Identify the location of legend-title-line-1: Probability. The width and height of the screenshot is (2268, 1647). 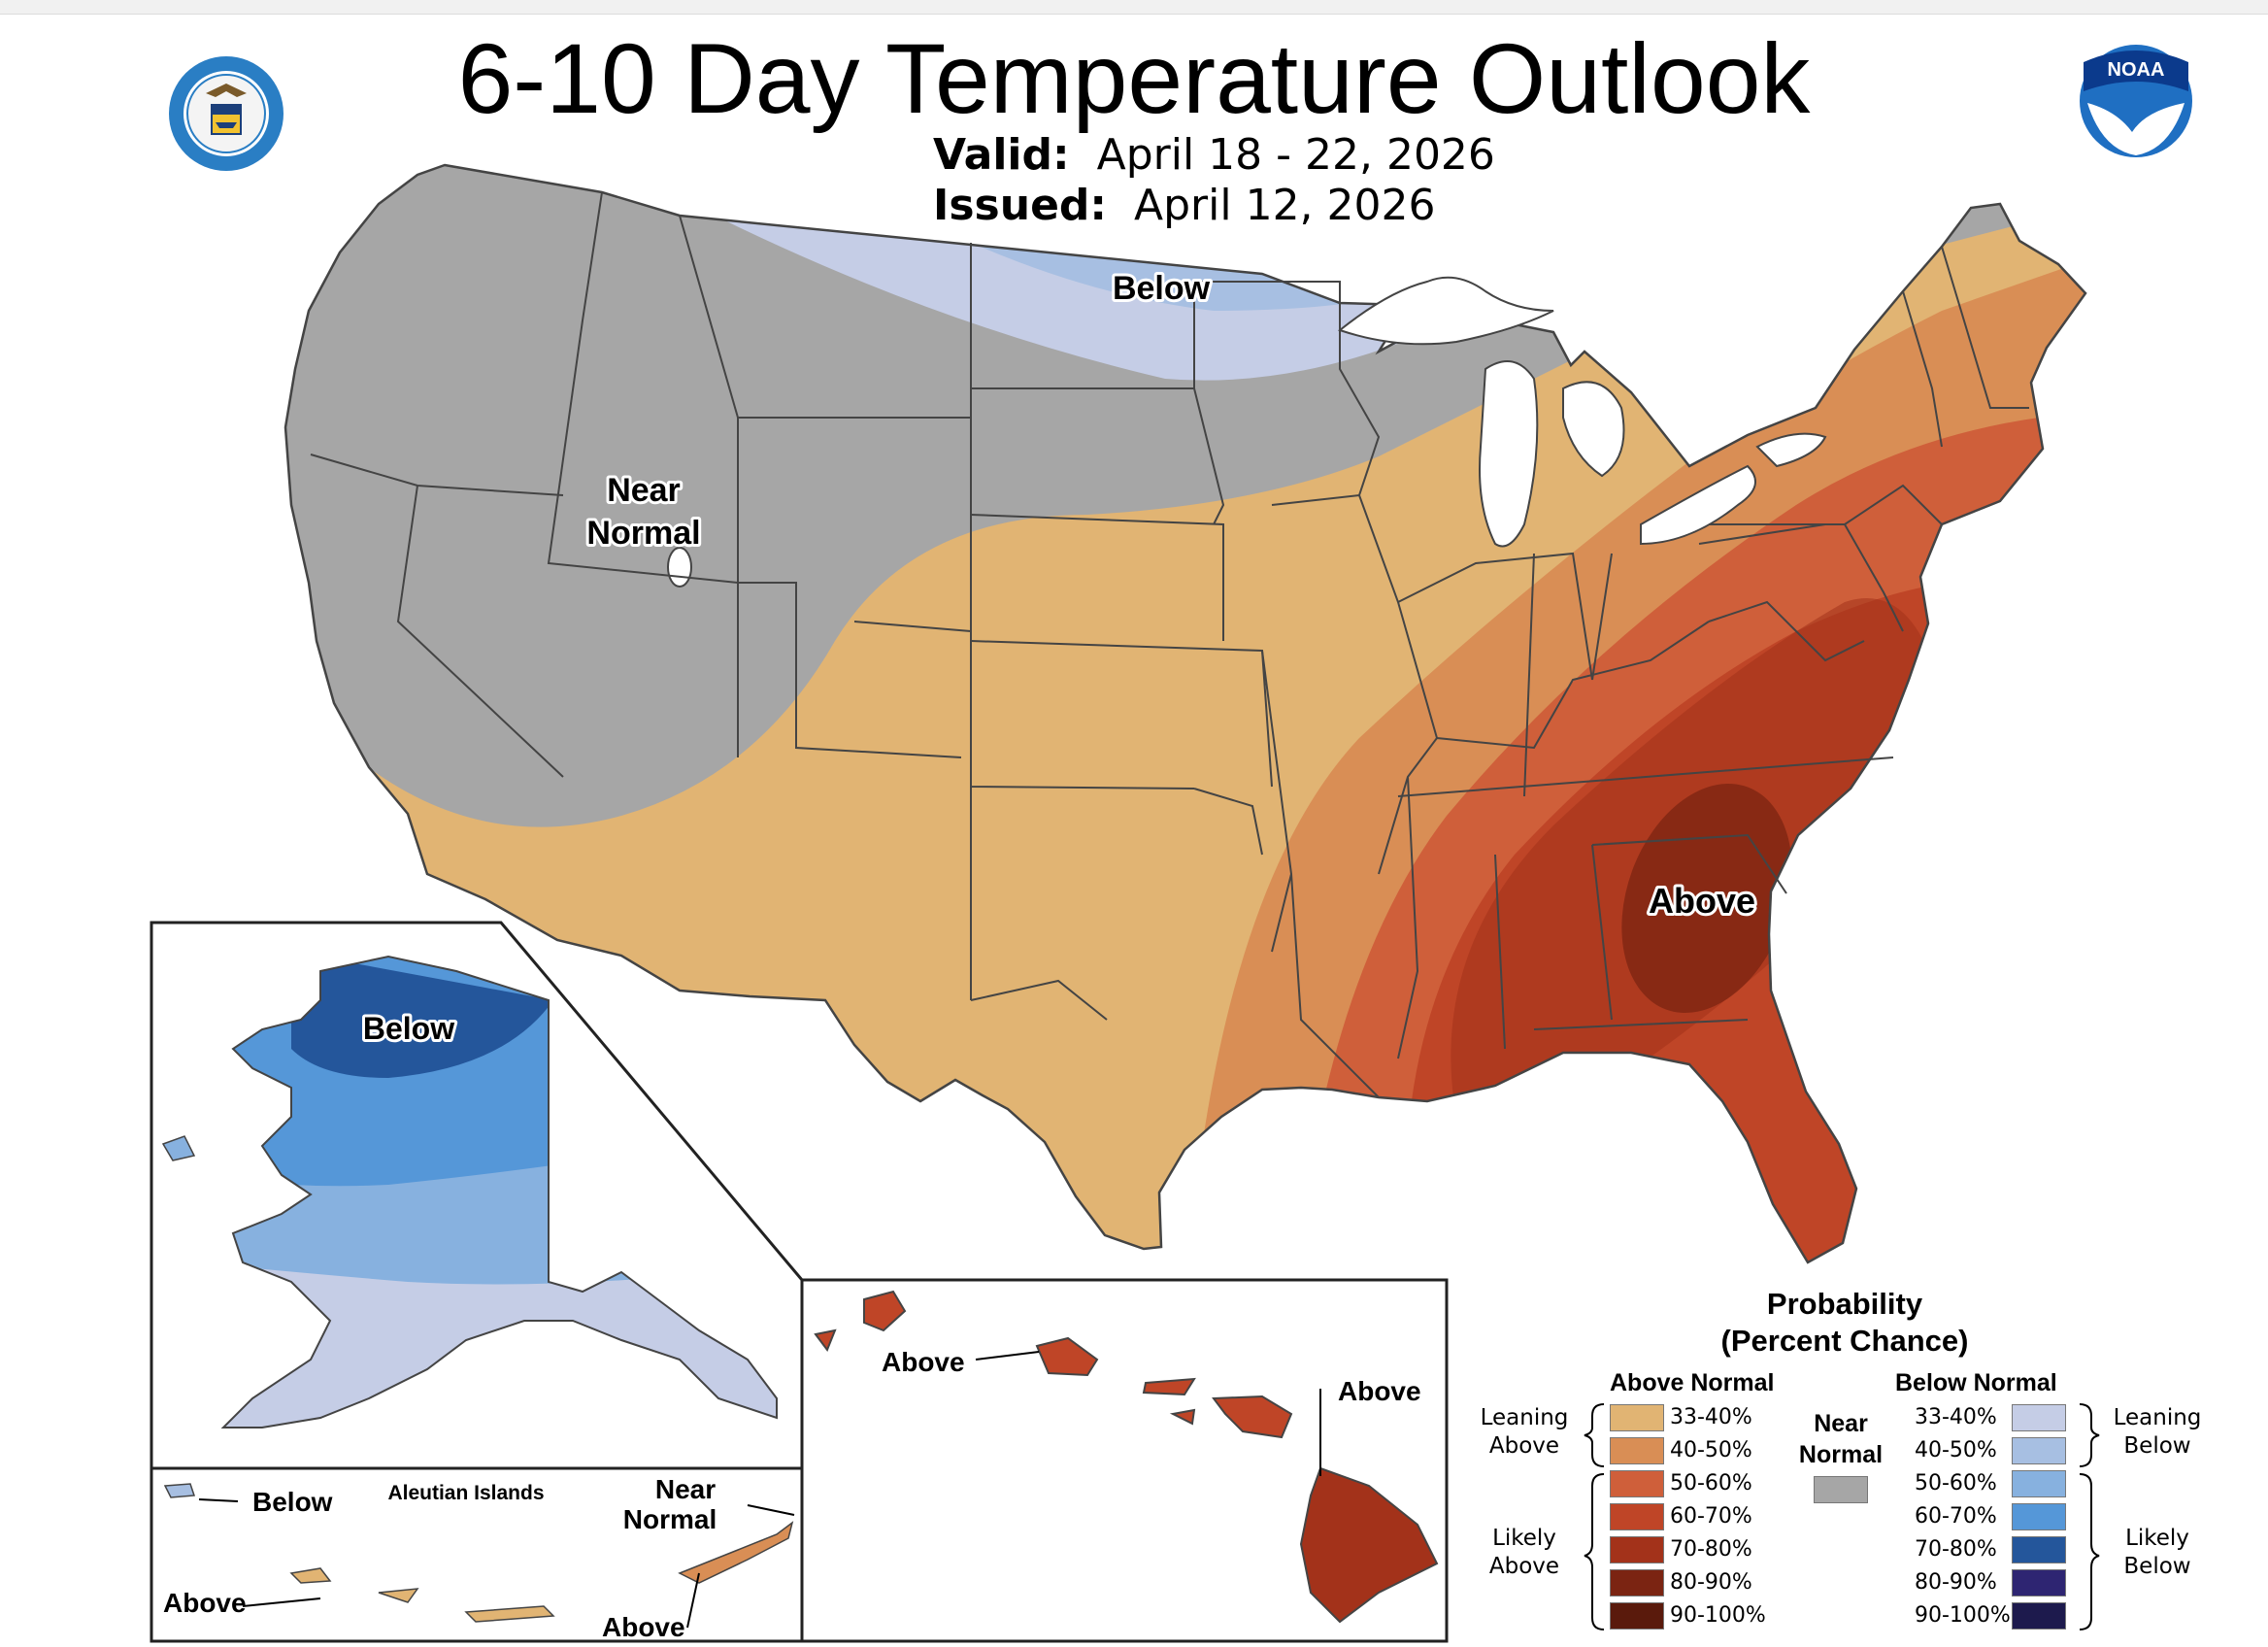
(1844, 1304).